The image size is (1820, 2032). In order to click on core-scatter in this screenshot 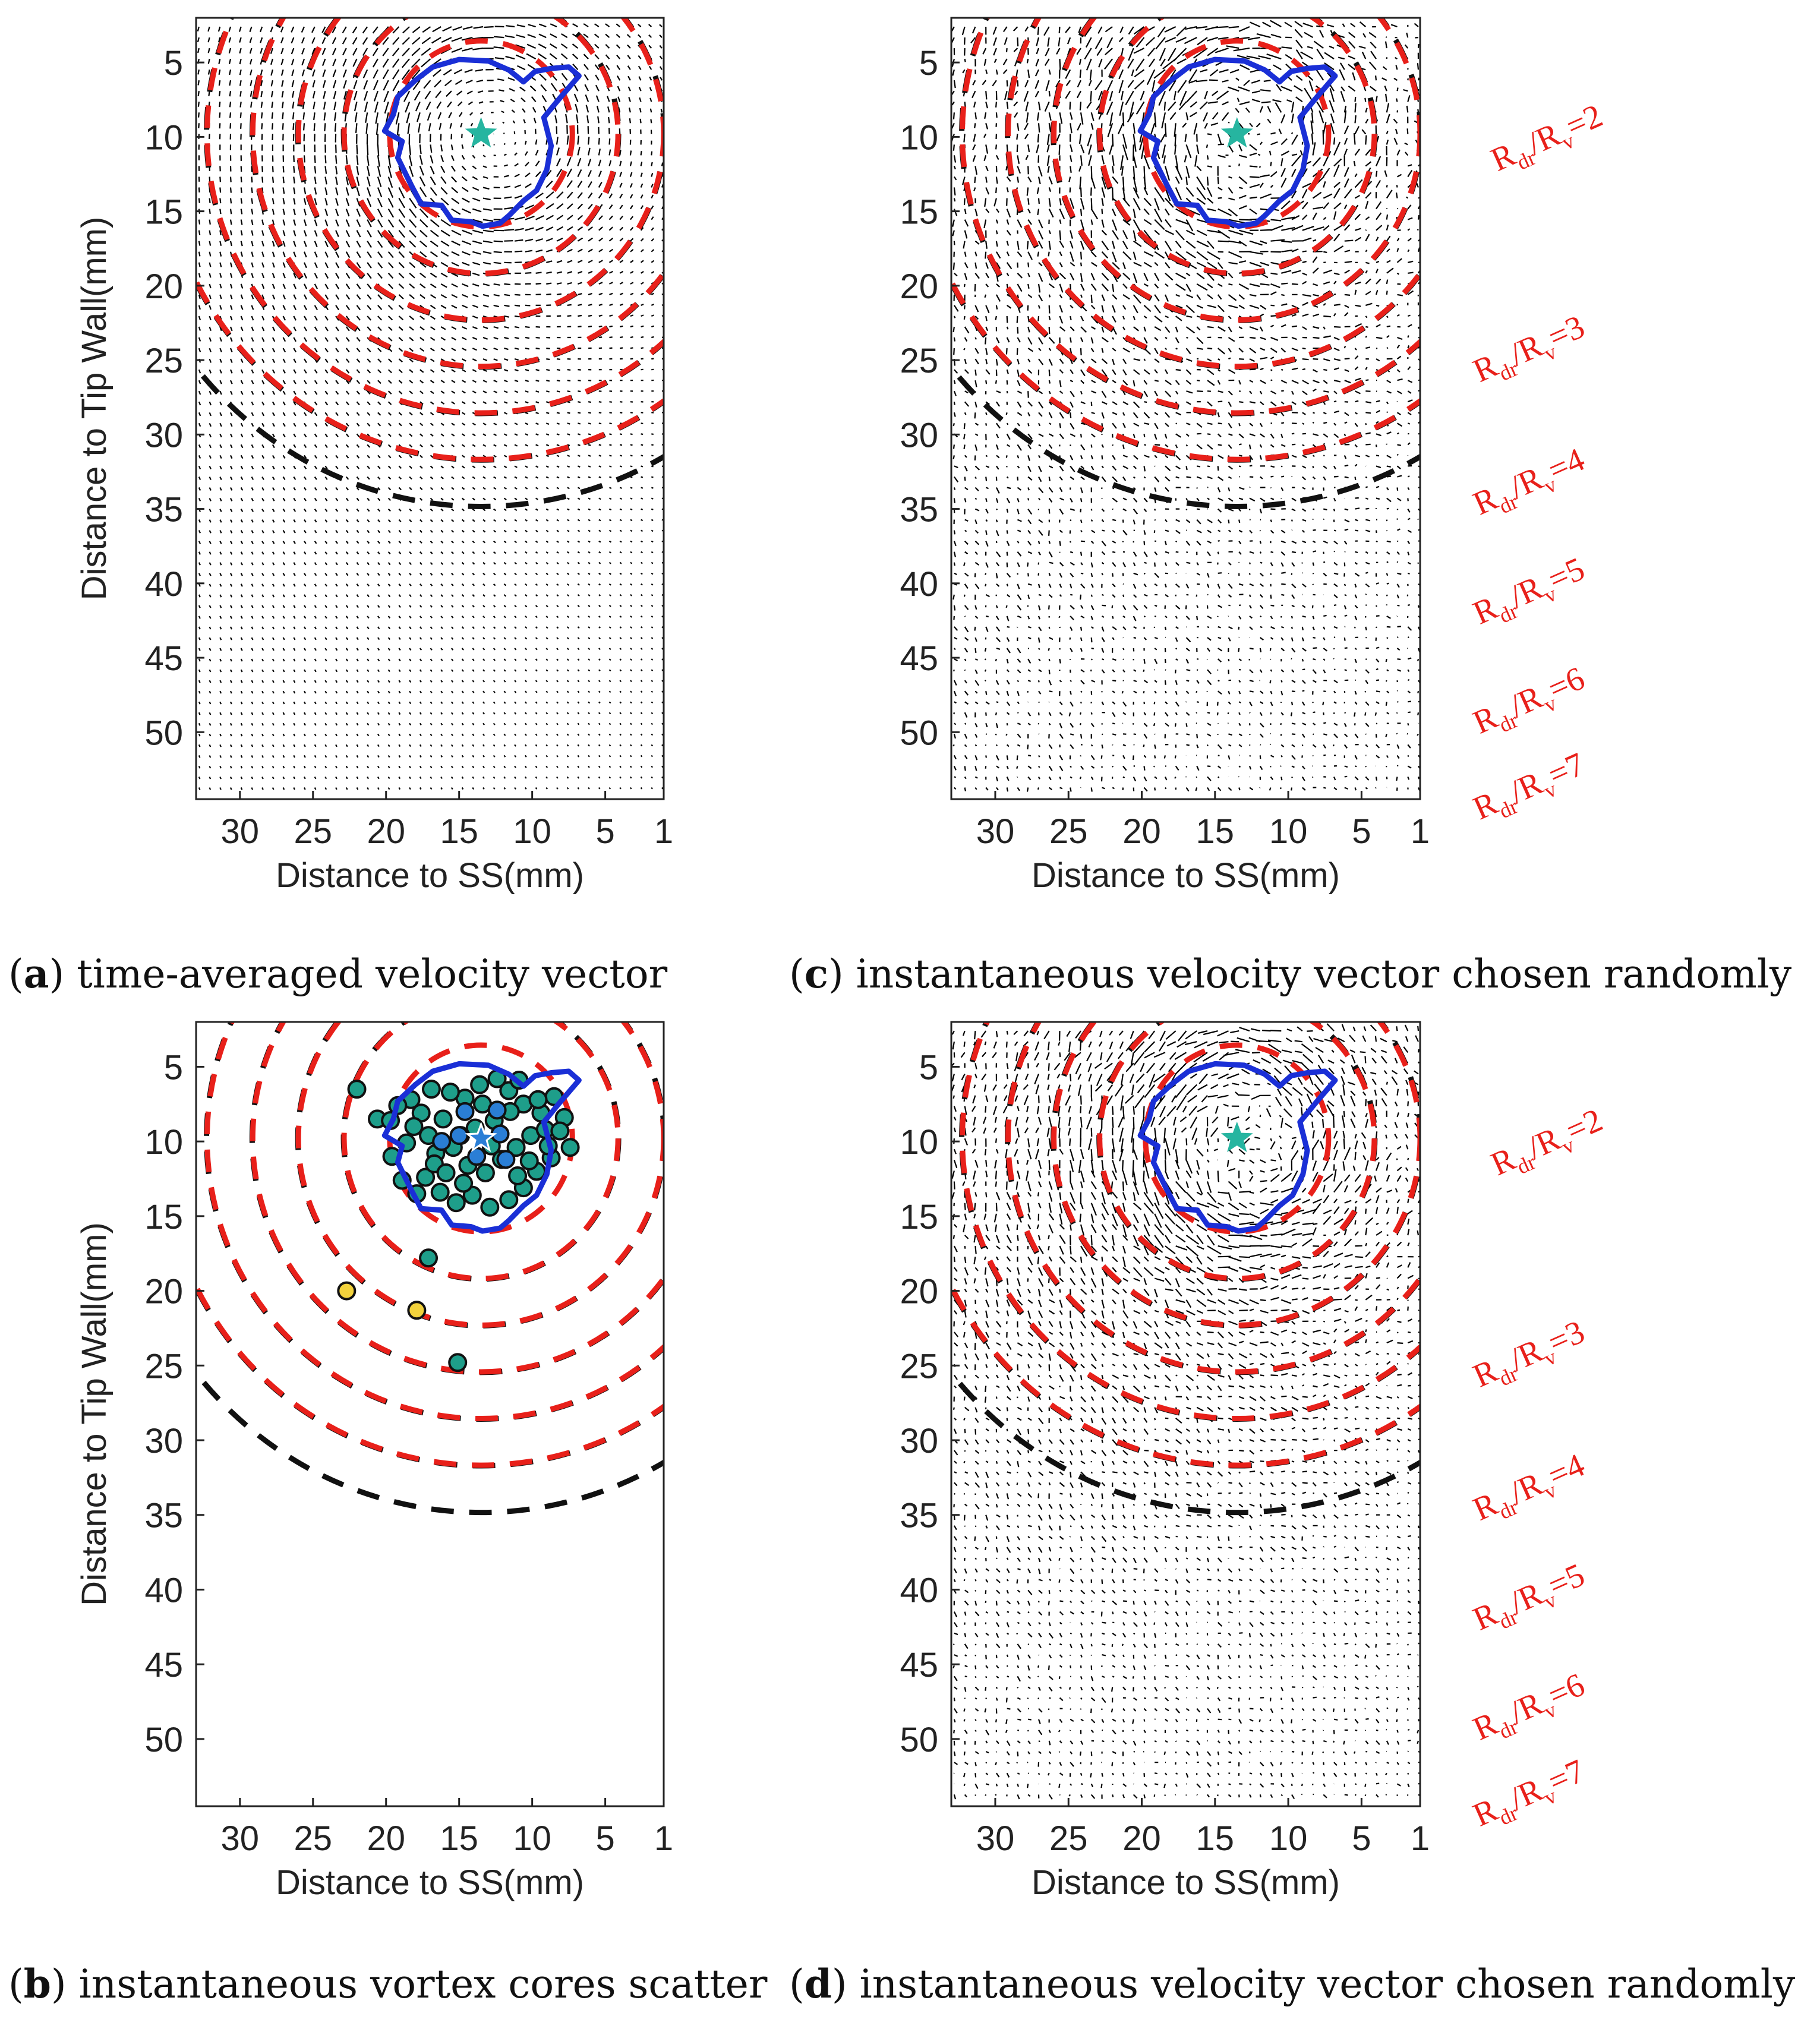, I will do `click(458, 1220)`.